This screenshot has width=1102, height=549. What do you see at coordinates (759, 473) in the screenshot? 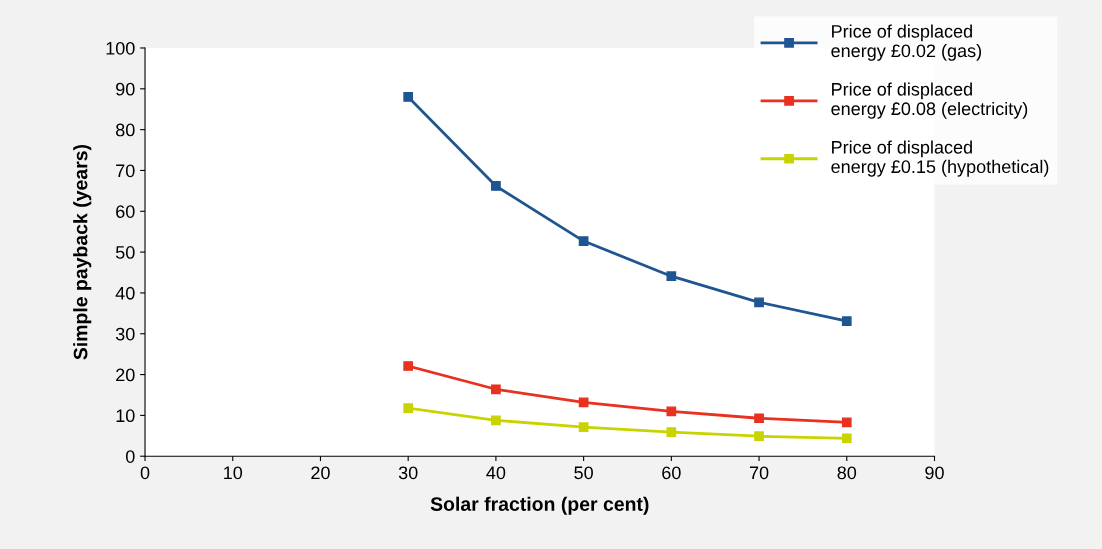
I see `x-tick-label: 70` at bounding box center [759, 473].